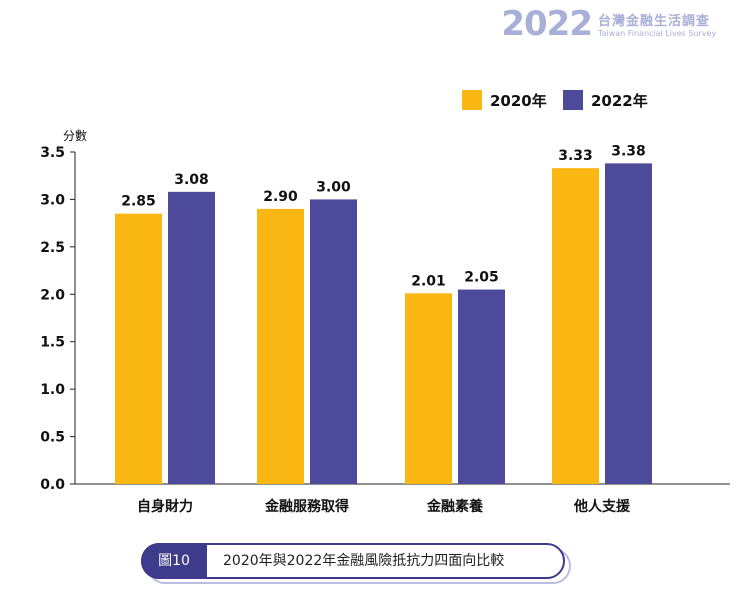  Describe the element at coordinates (333, 187) in the screenshot. I see `bar-value-label: 3.00` at that location.